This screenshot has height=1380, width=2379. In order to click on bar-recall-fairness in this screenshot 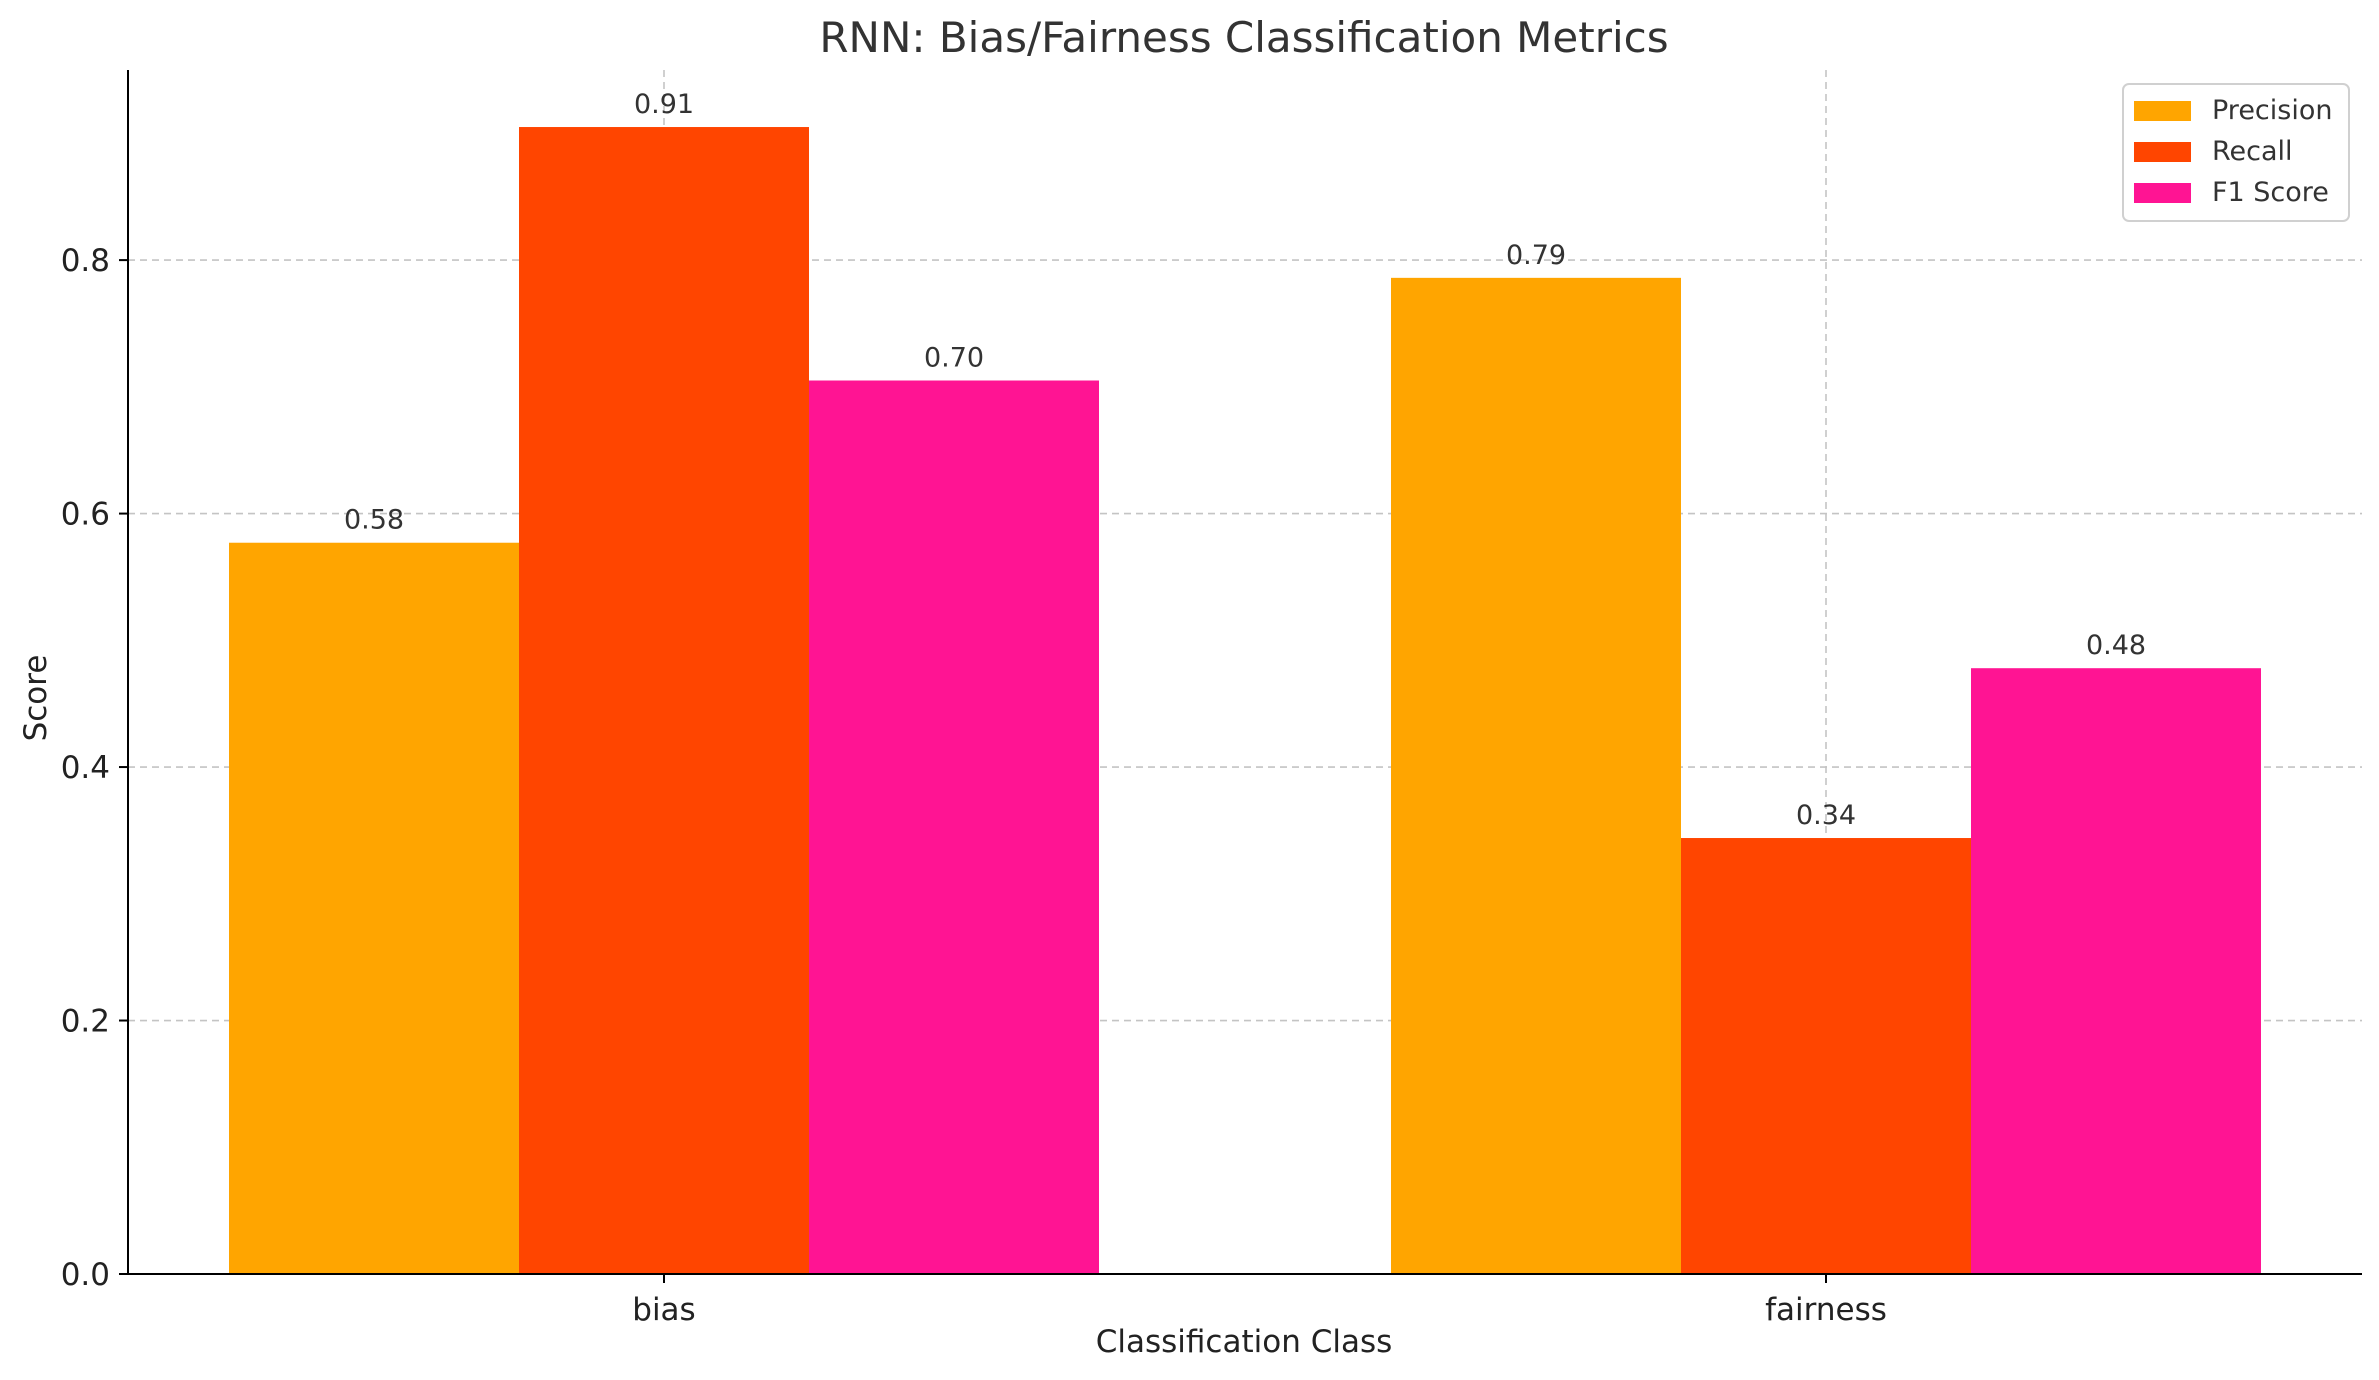, I will do `click(1826, 1056)`.